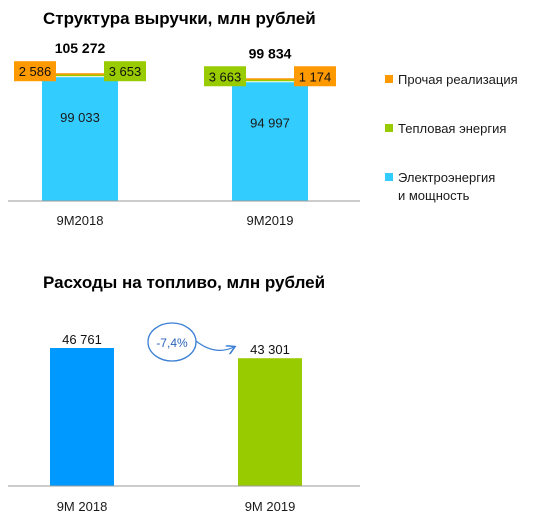 The width and height of the screenshot is (543, 526). What do you see at coordinates (82, 506) in the screenshot?
I see `fuel-x-tick-label: 9M 2018` at bounding box center [82, 506].